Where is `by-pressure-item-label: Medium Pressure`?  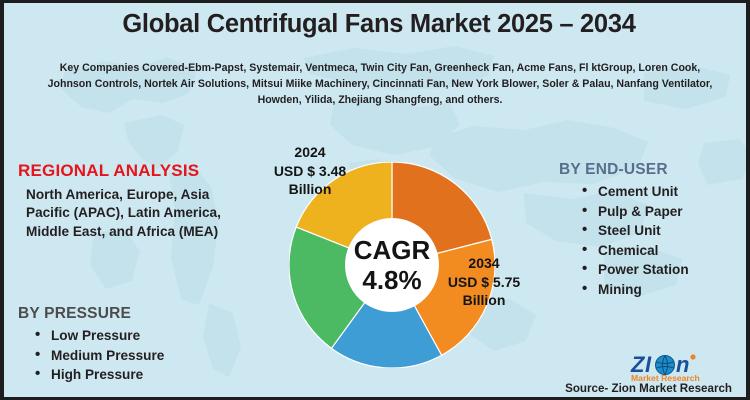 by-pressure-item-label: Medium Pressure is located at coordinates (108, 355).